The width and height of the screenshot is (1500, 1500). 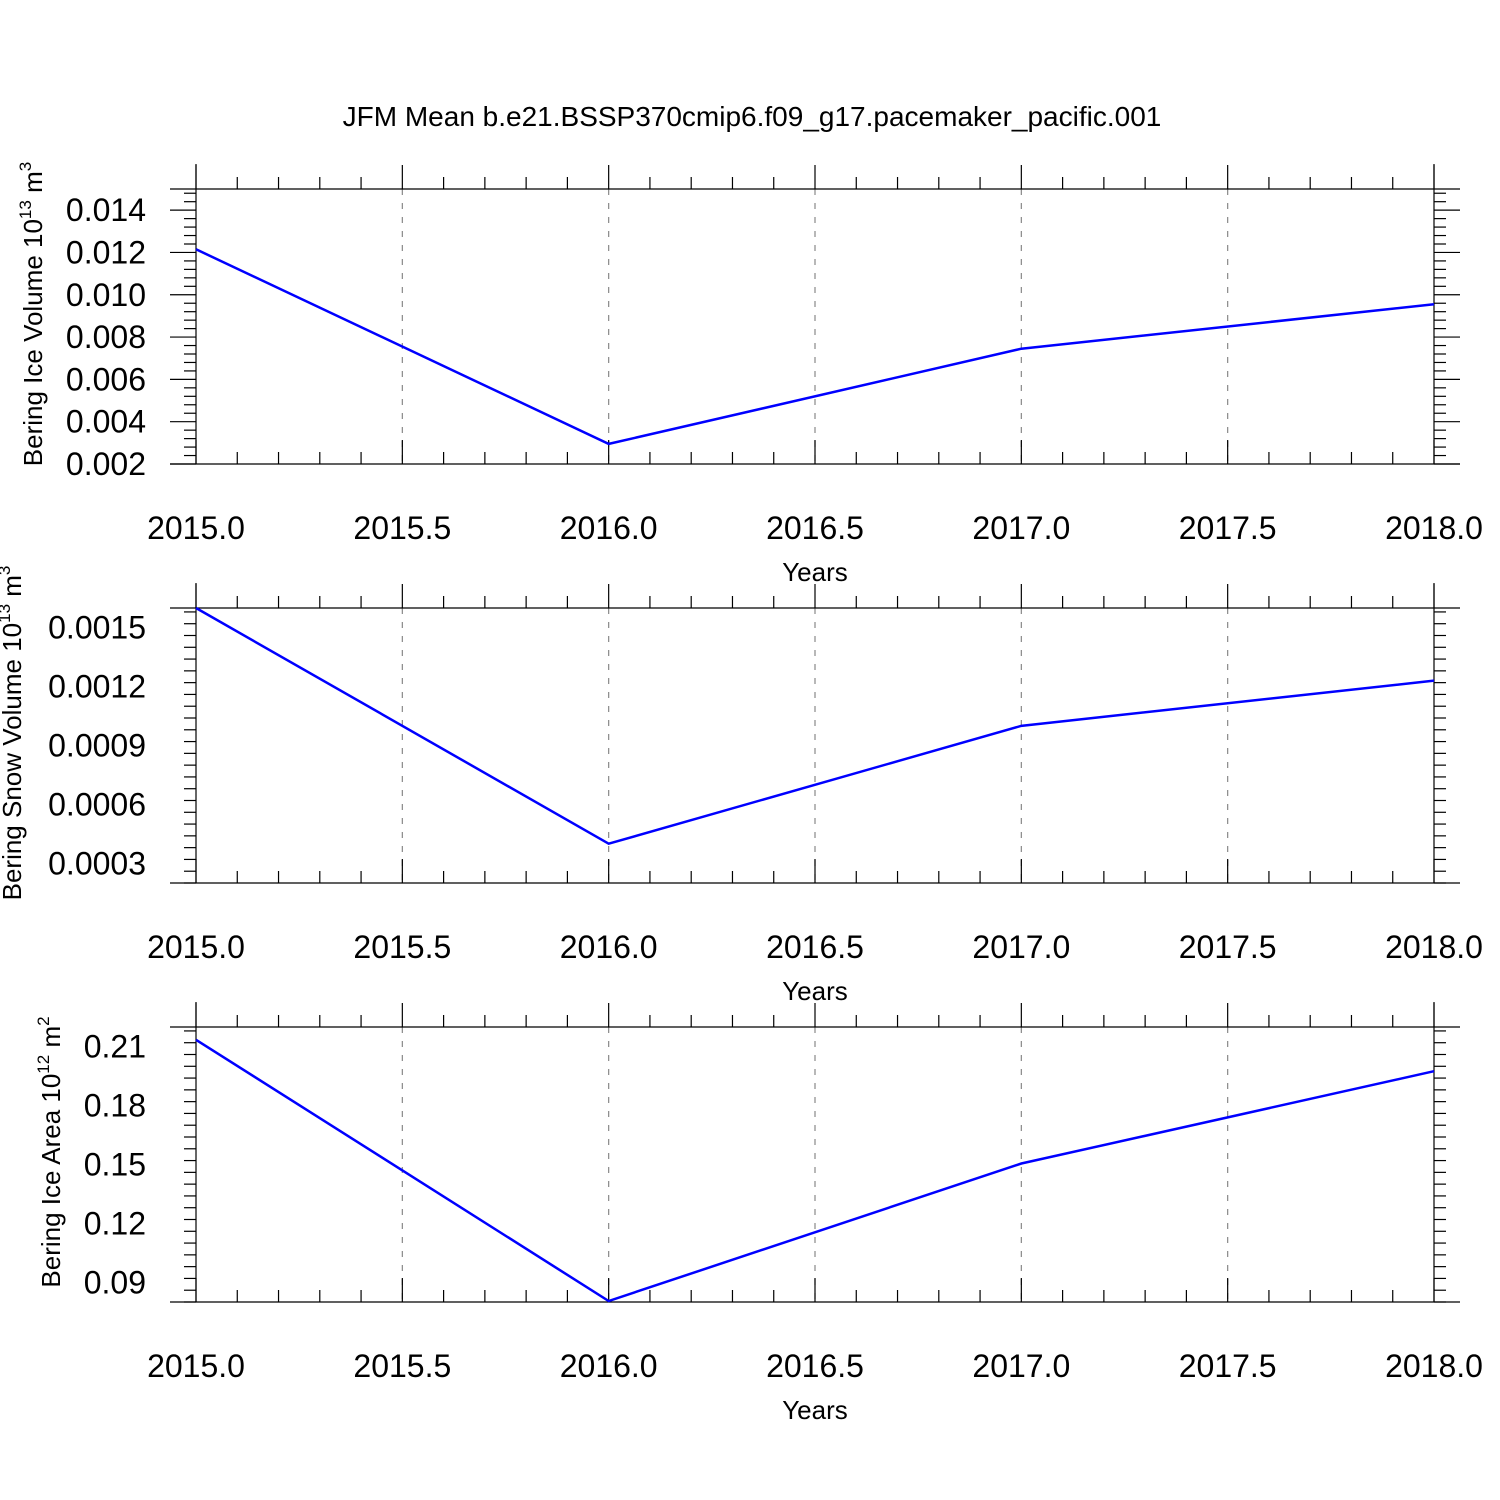 I want to click on y-tick-label: 0.0003, so click(x=97, y=863).